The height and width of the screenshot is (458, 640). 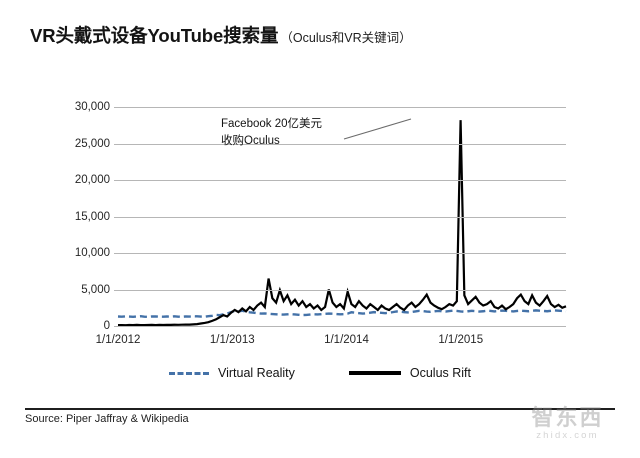 I want to click on watermark-domain-text: zhidx.com, so click(x=567, y=436).